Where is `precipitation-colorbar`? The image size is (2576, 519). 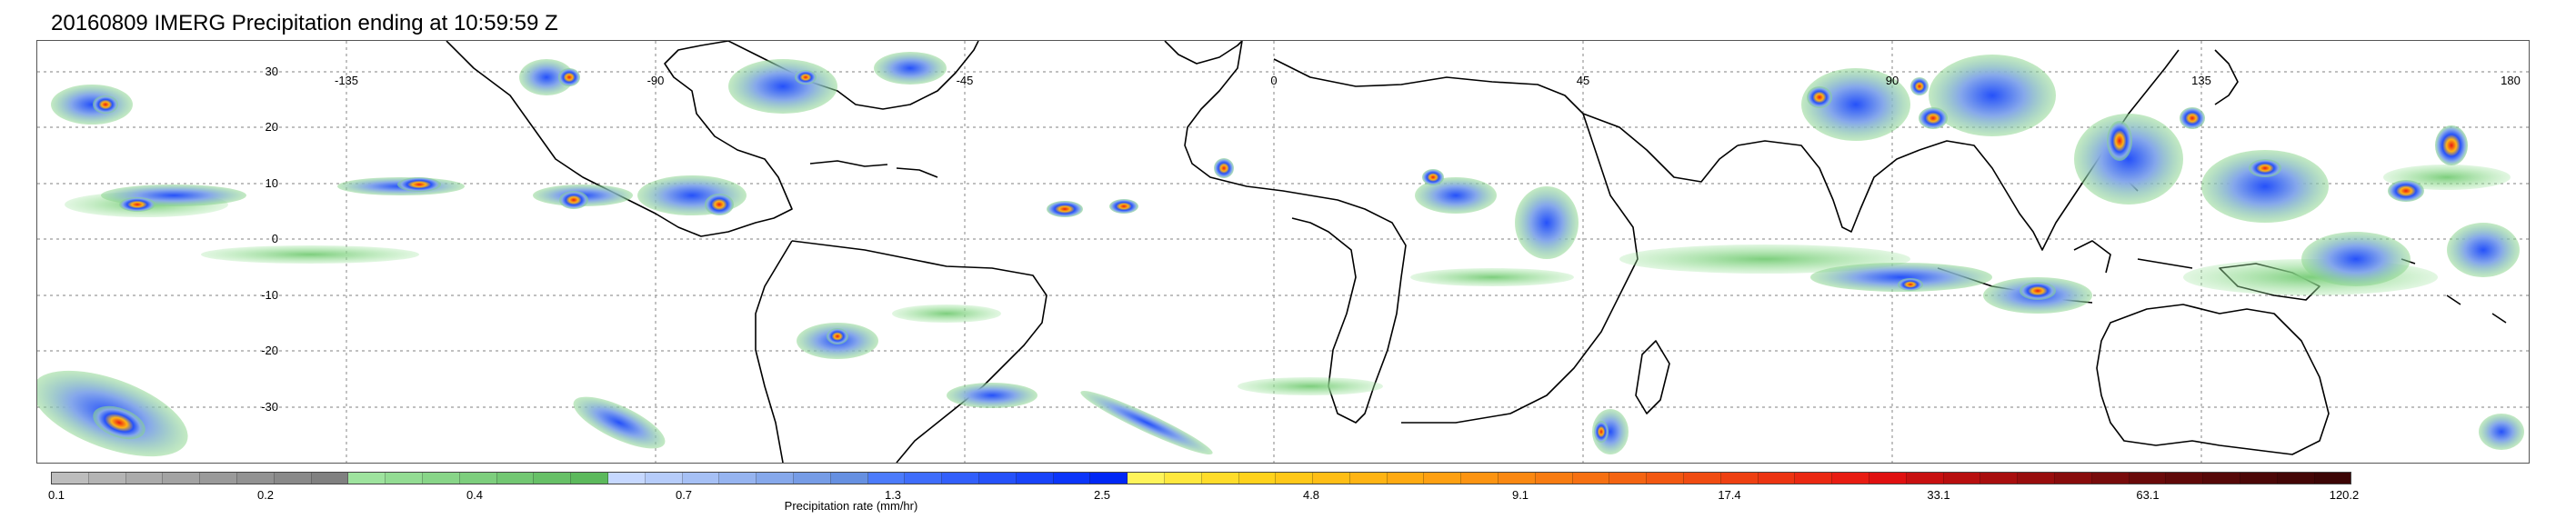 precipitation-colorbar is located at coordinates (1201, 478).